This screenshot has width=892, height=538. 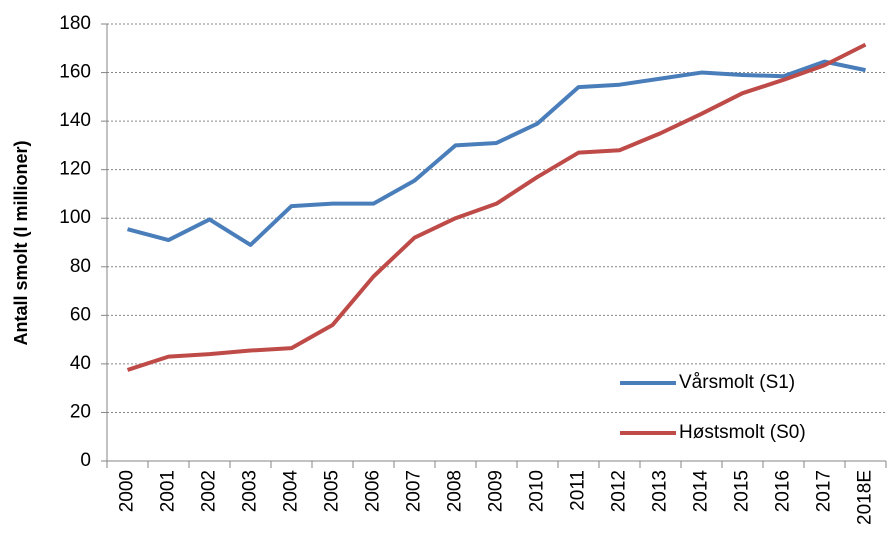 I want to click on x-tick-label: 2002, so click(x=209, y=491).